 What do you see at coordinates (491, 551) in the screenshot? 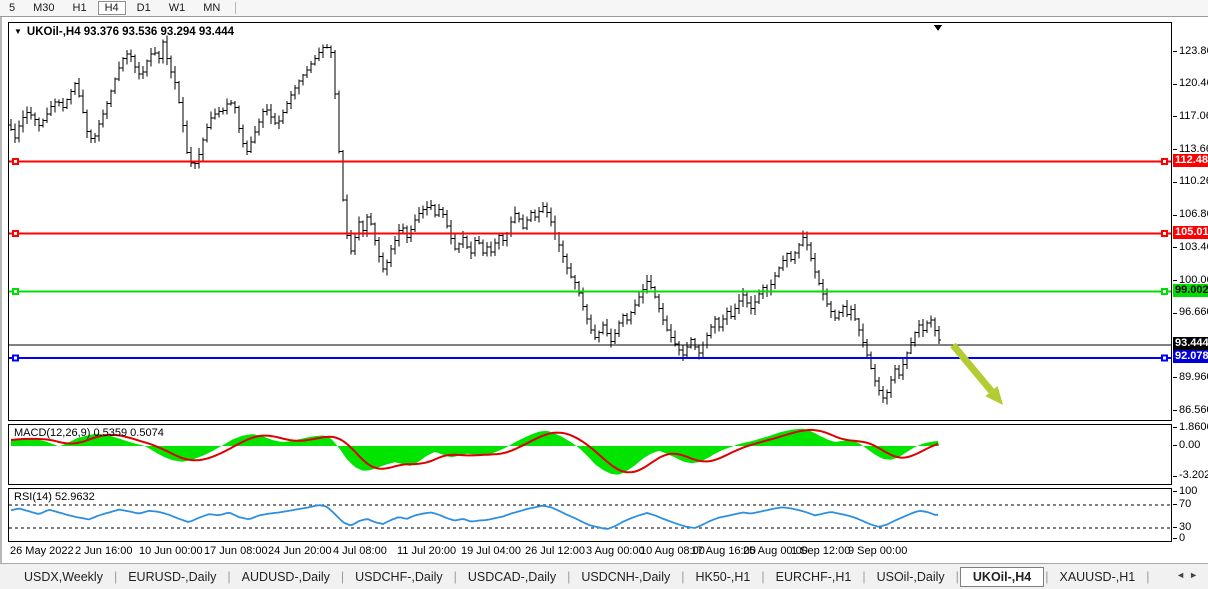
I see `time-axis-label: 19 Jul 04:00` at bounding box center [491, 551].